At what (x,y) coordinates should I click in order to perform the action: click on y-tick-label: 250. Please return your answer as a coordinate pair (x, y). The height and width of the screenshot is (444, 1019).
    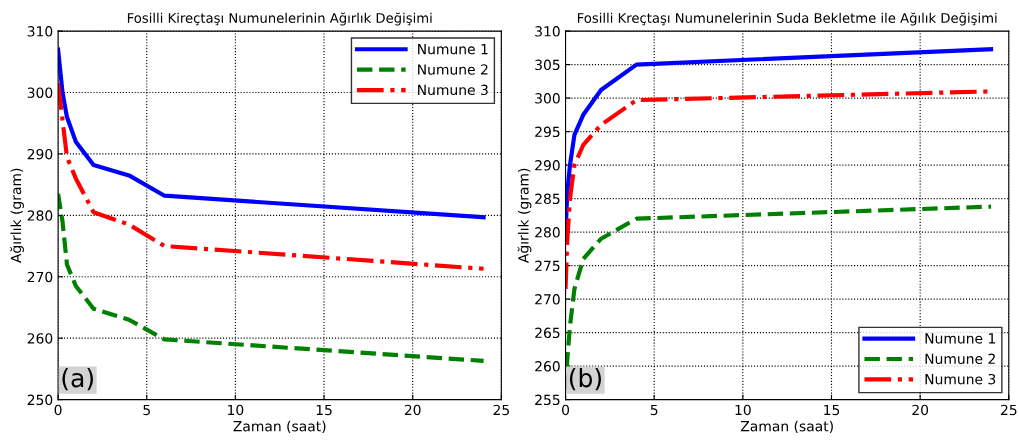
    Looking at the image, I should click on (40, 400).